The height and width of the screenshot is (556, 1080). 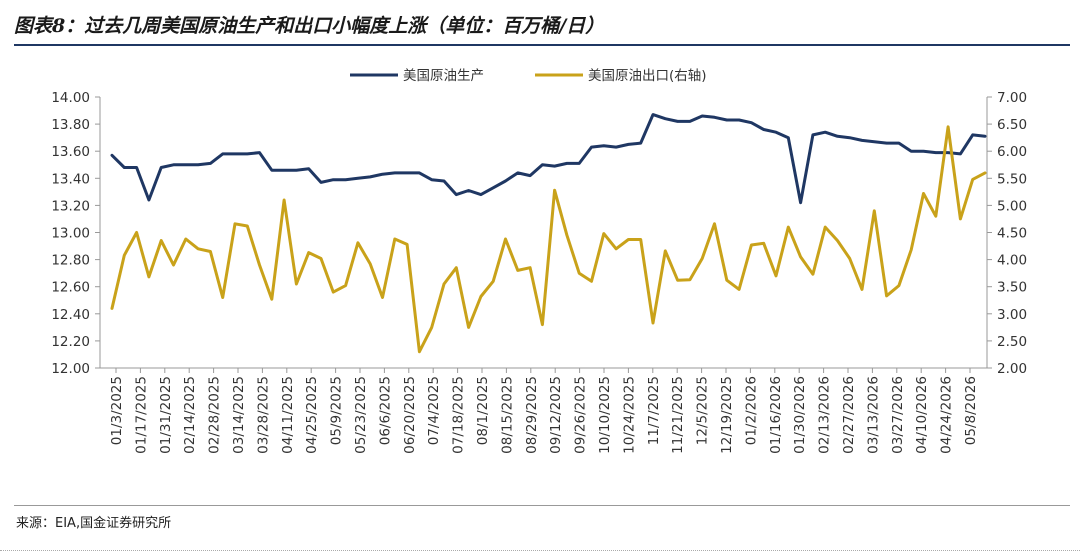 What do you see at coordinates (947, 415) in the screenshot?
I see `x-axis-tick-label: 04/24/2026` at bounding box center [947, 415].